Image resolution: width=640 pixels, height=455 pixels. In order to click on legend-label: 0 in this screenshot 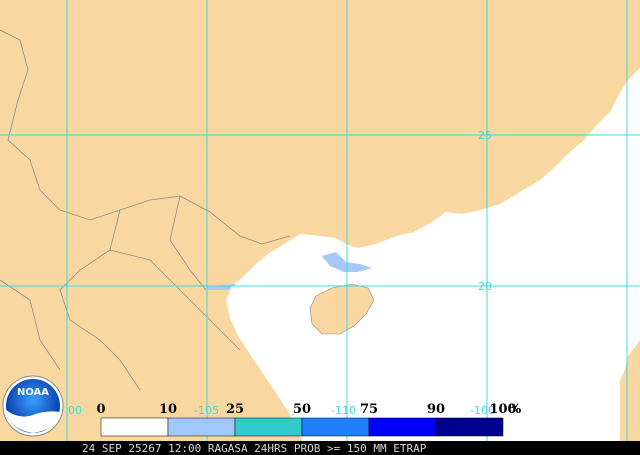, I will do `click(100, 409)`.